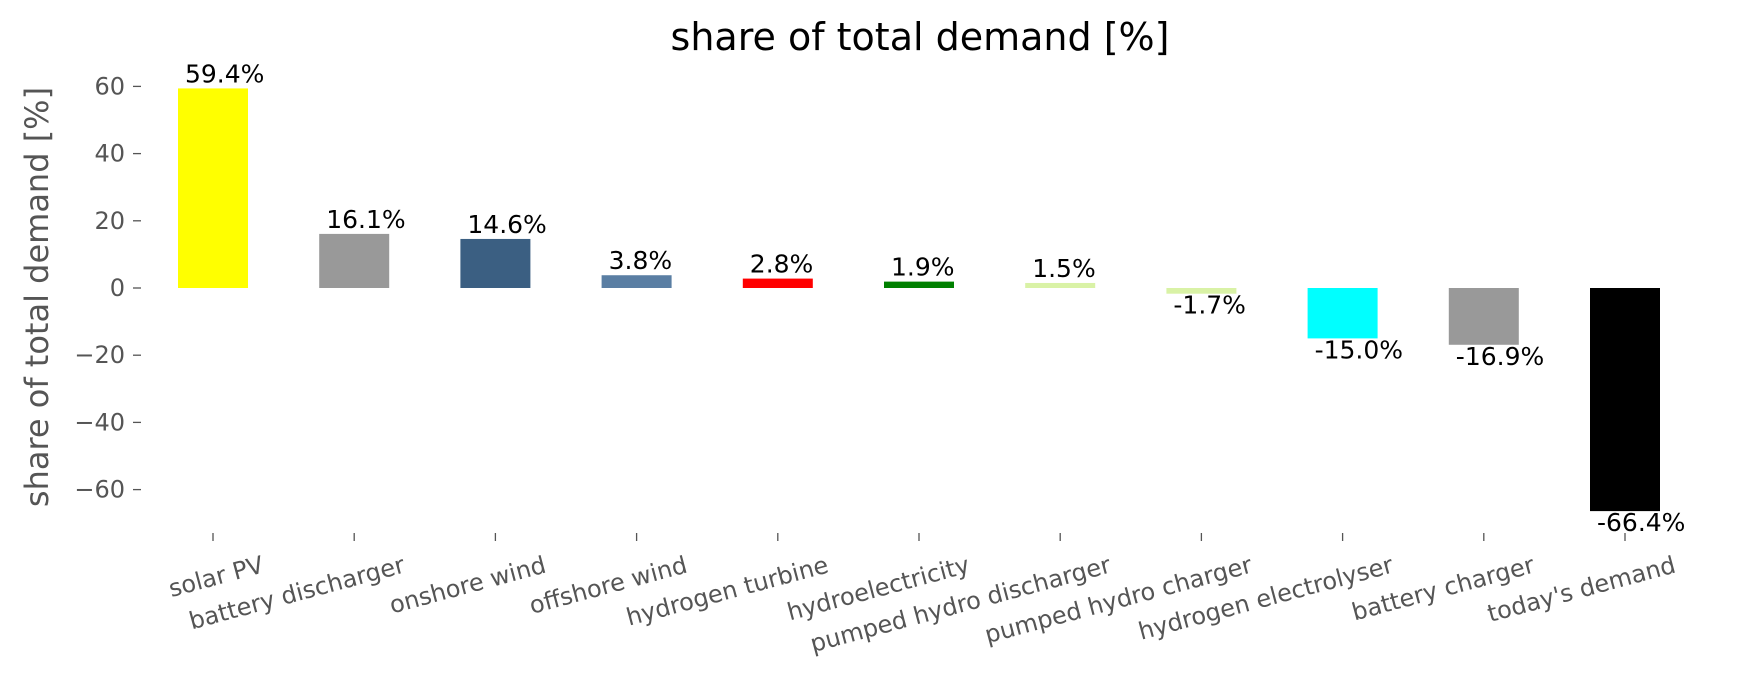 The height and width of the screenshot is (689, 1753). Describe the element at coordinates (923, 267) in the screenshot. I see `data-label: 1.9%` at that location.